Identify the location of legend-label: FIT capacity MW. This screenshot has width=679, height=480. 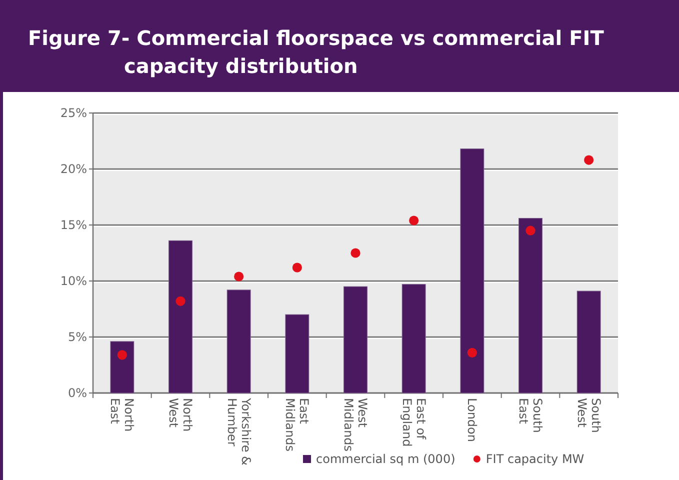
(535, 459).